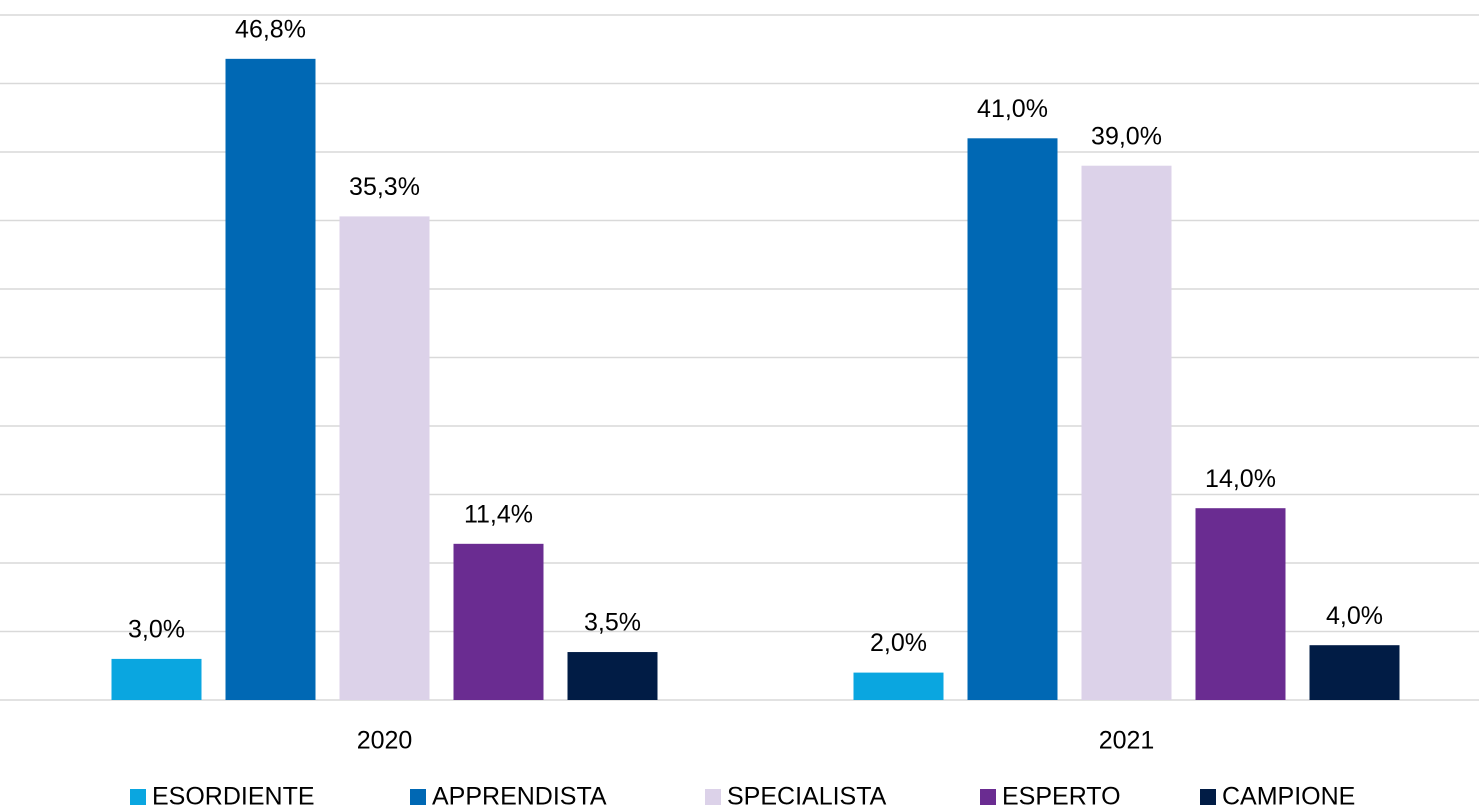 The height and width of the screenshot is (809, 1479). I want to click on legend-label: ESORDIENTE, so click(233, 796).